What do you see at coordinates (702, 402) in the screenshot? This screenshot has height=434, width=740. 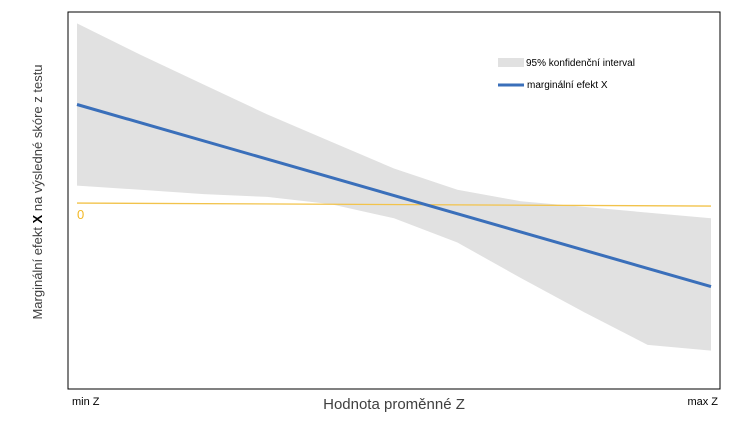 I see `x-tick-label-max: max Z` at bounding box center [702, 402].